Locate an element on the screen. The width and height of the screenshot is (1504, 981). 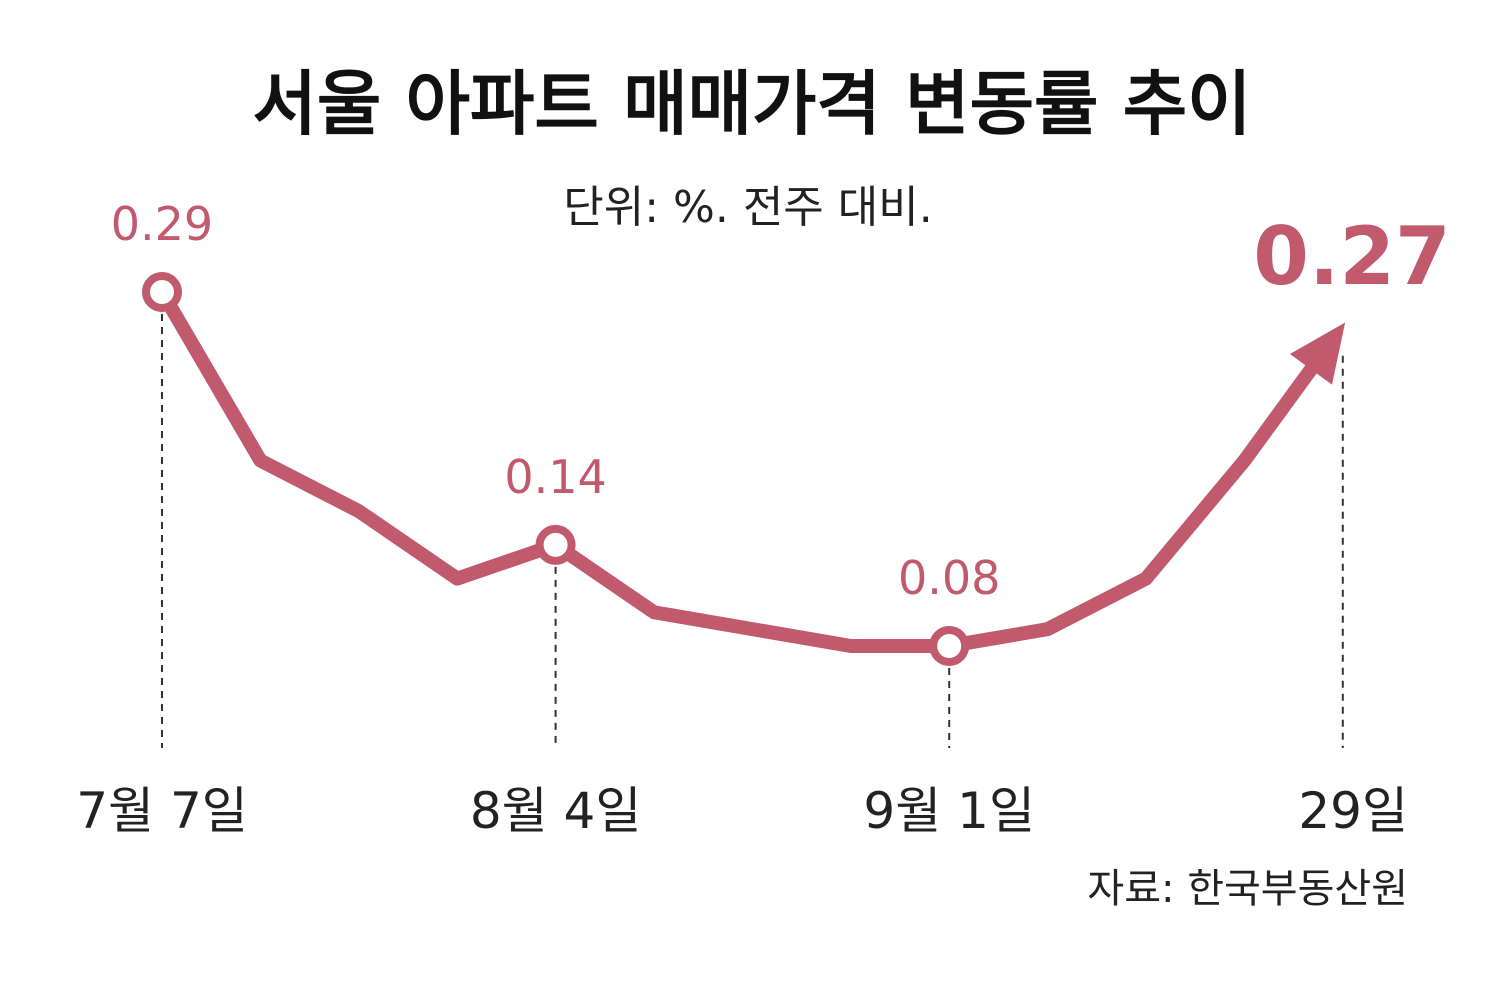
x-tick-label-2: 9월 1일 is located at coordinates (949, 811).